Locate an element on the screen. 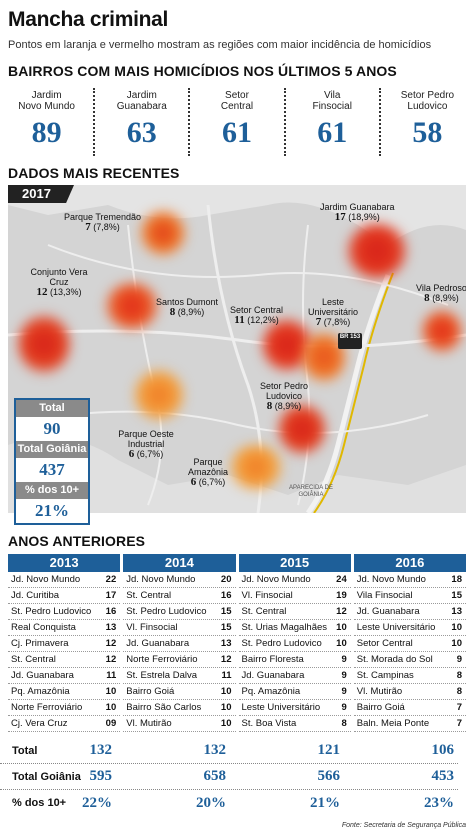 The image size is (474, 832). table-row: Norte Ferroviário 10 is located at coordinates (64, 708).